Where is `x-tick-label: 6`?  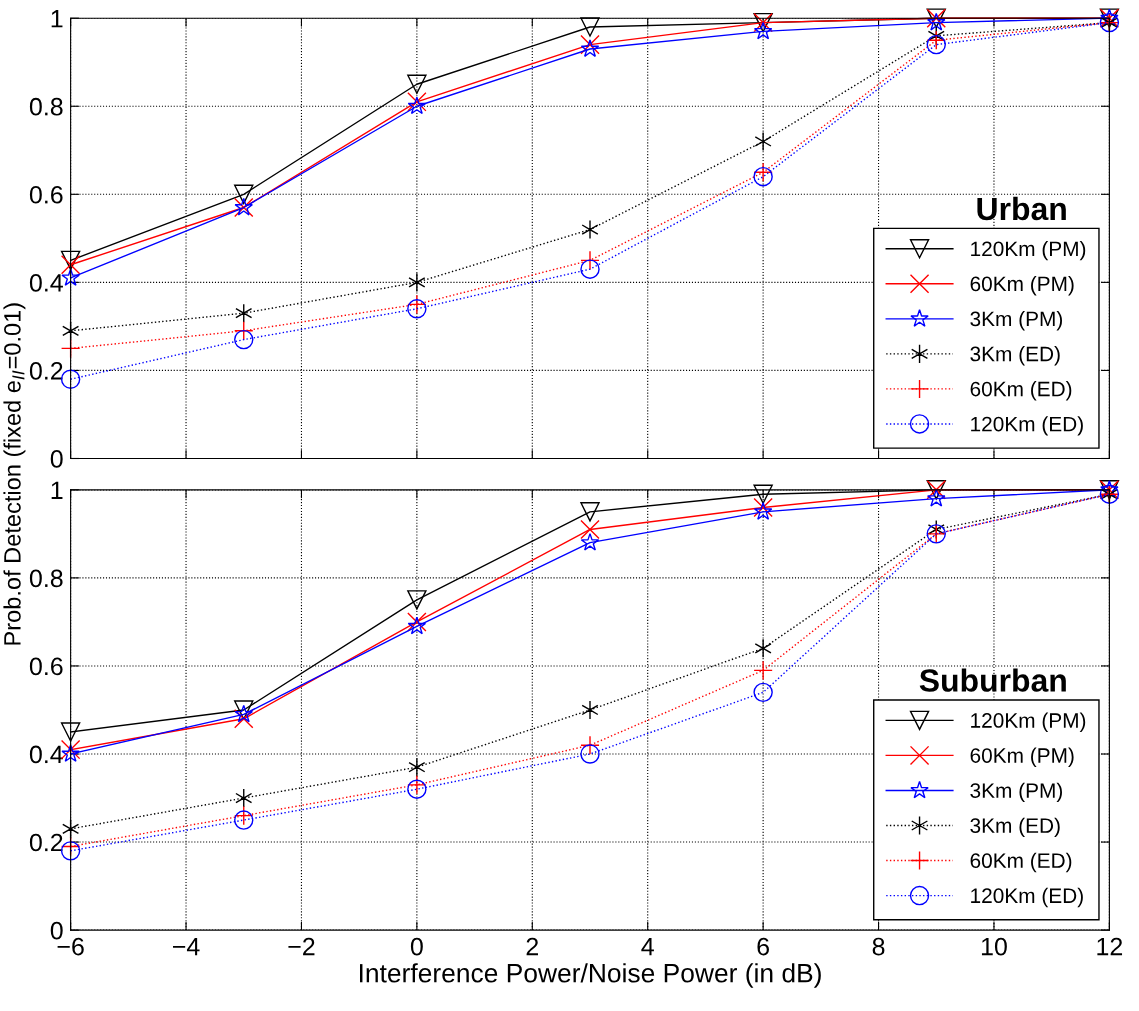 x-tick-label: 6 is located at coordinates (763, 946).